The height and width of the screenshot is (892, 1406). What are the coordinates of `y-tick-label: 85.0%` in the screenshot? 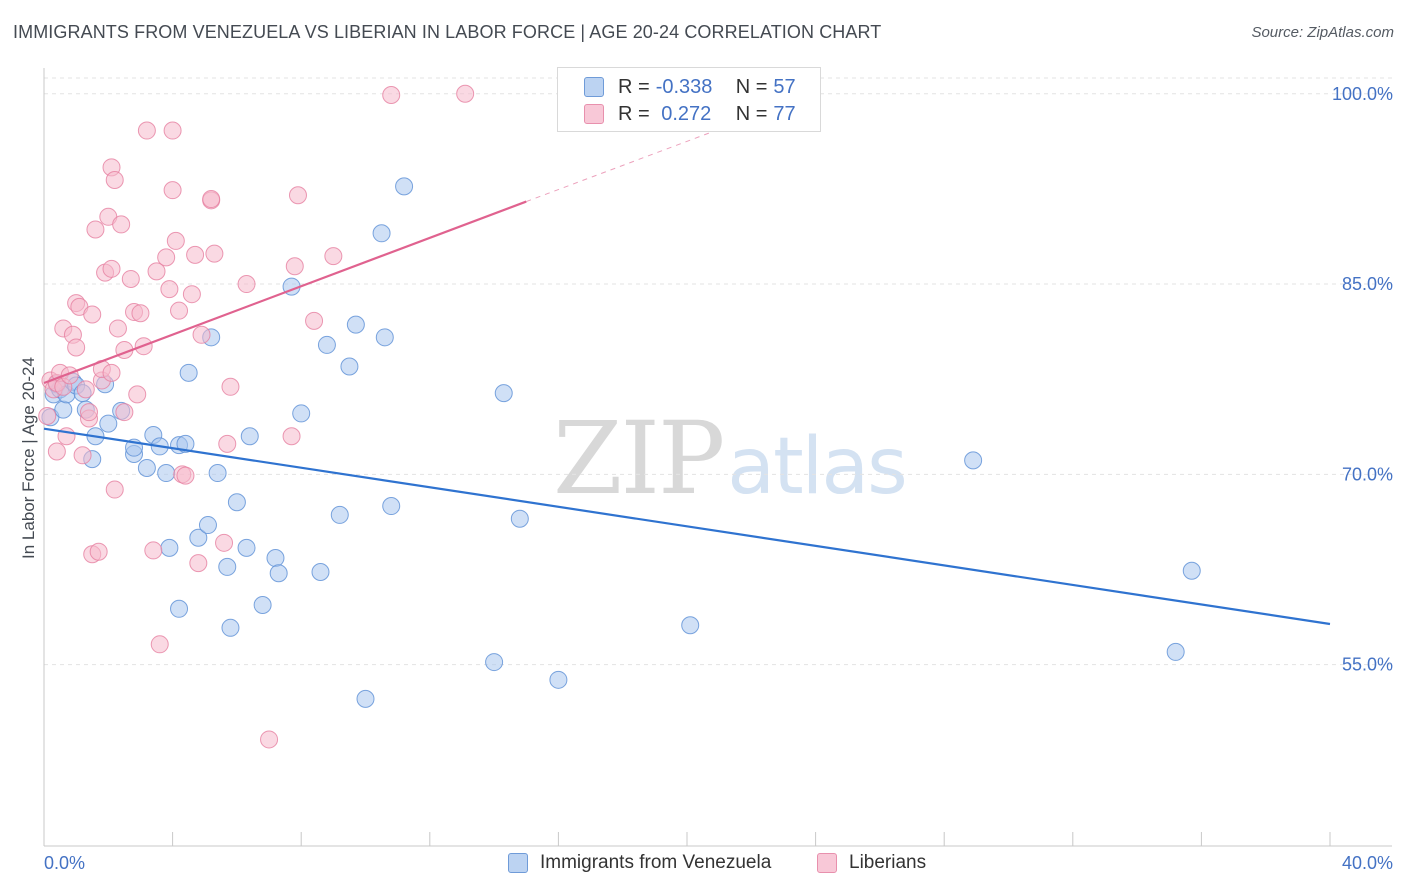 It's located at (1367, 284).